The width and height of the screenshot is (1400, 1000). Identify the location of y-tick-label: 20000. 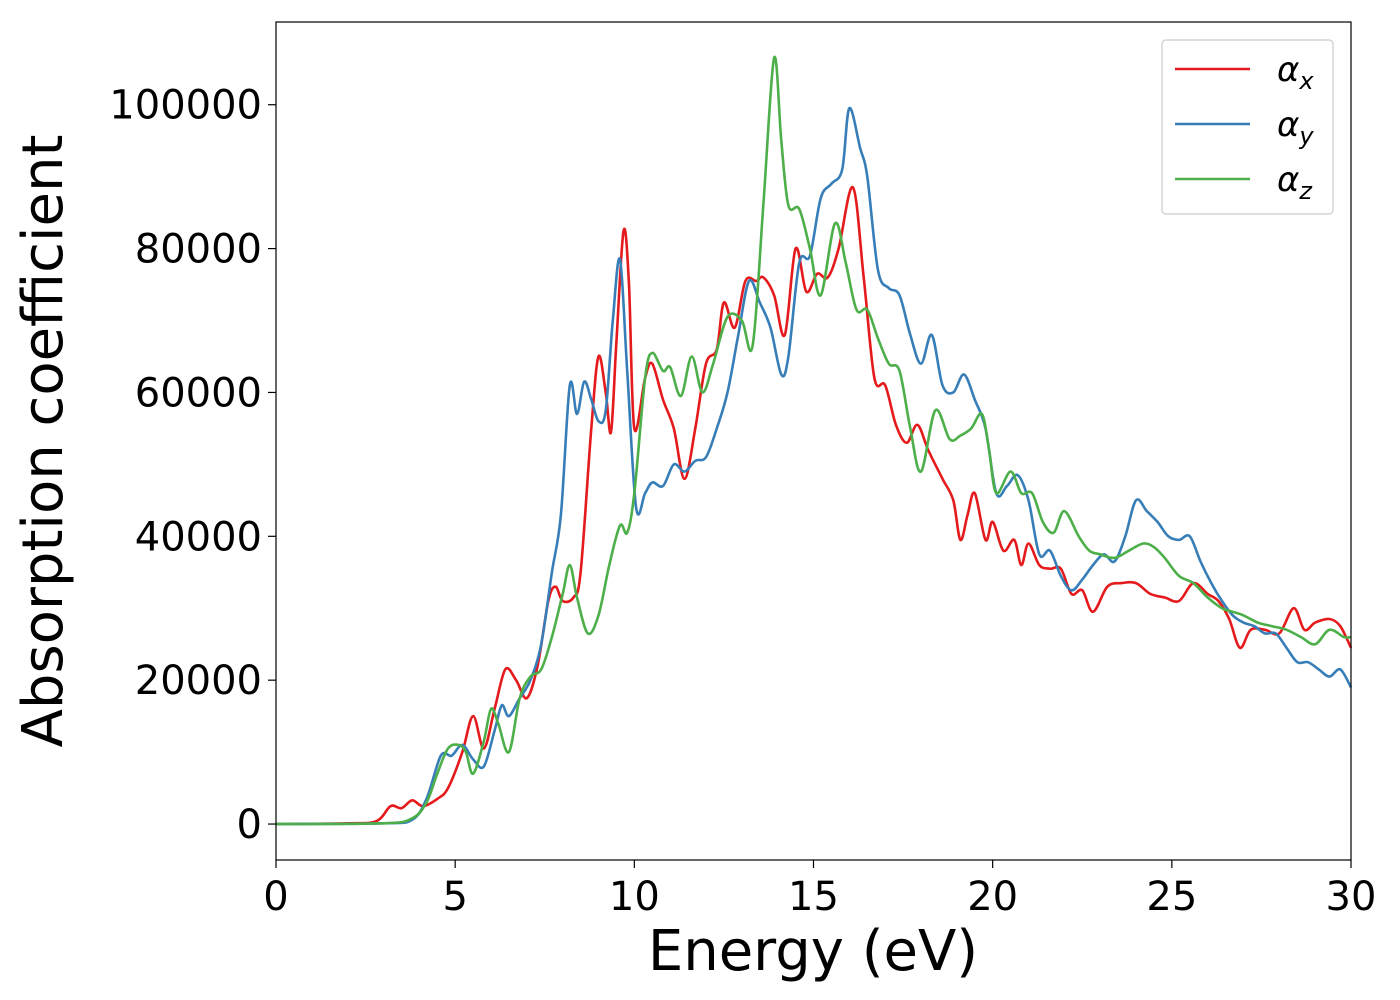
(198, 681).